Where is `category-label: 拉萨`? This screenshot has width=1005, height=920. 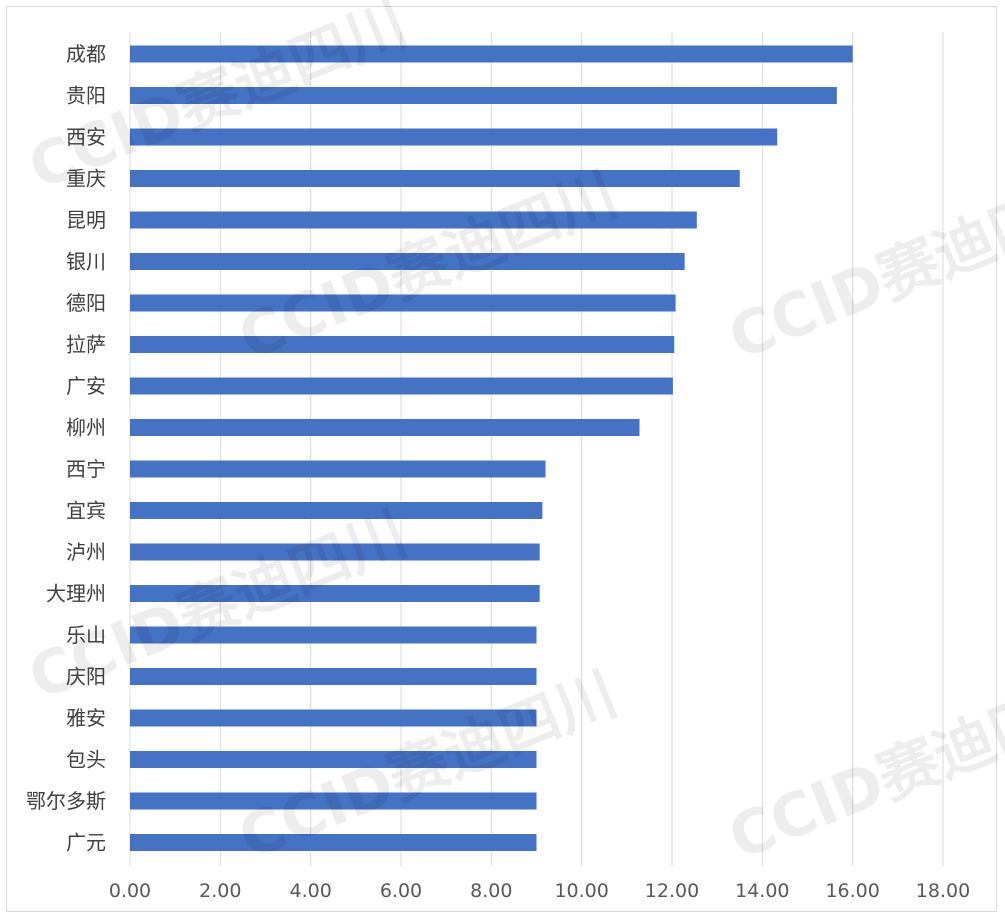
category-label: 拉萨 is located at coordinates (86, 345).